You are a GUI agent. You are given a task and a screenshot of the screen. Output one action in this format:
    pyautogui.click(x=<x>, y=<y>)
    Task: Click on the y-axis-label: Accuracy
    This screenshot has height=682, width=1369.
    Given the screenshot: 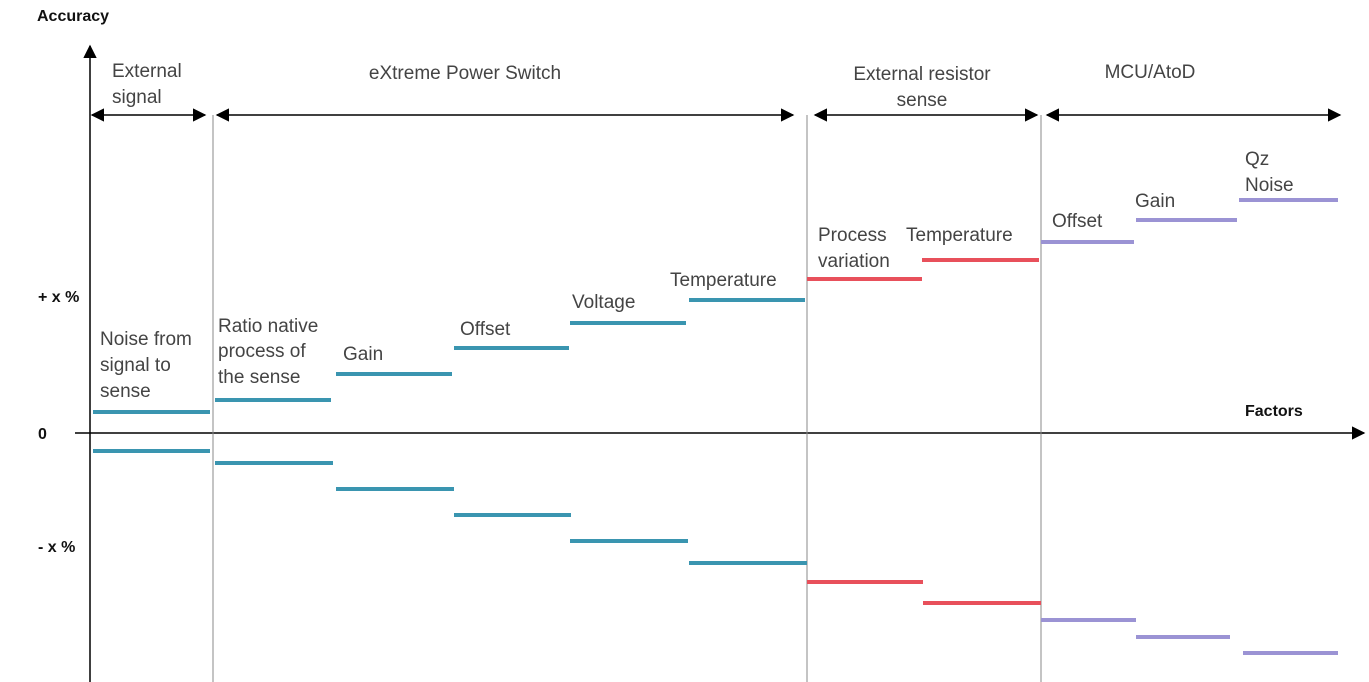 What is the action you would take?
    pyautogui.click(x=73, y=16)
    